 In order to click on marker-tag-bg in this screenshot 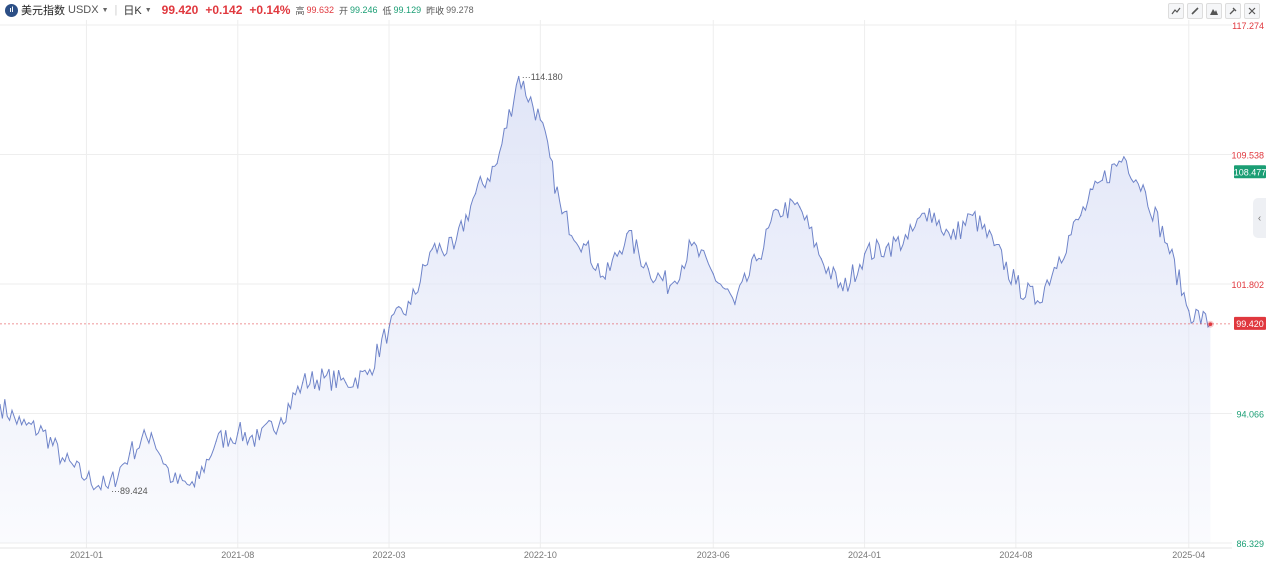, I will do `click(1250, 172)`.